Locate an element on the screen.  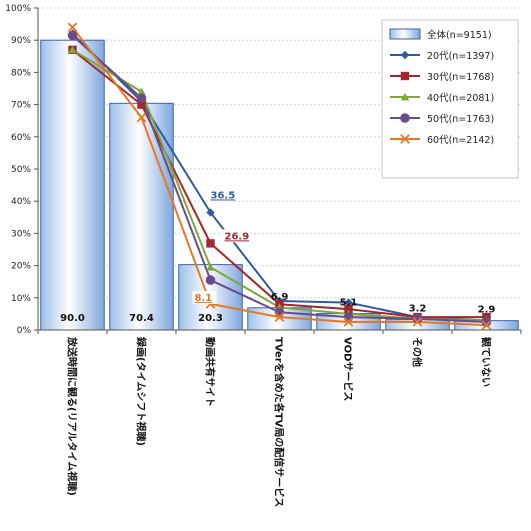
bar-value-label: 70.4 is located at coordinates (141, 318).